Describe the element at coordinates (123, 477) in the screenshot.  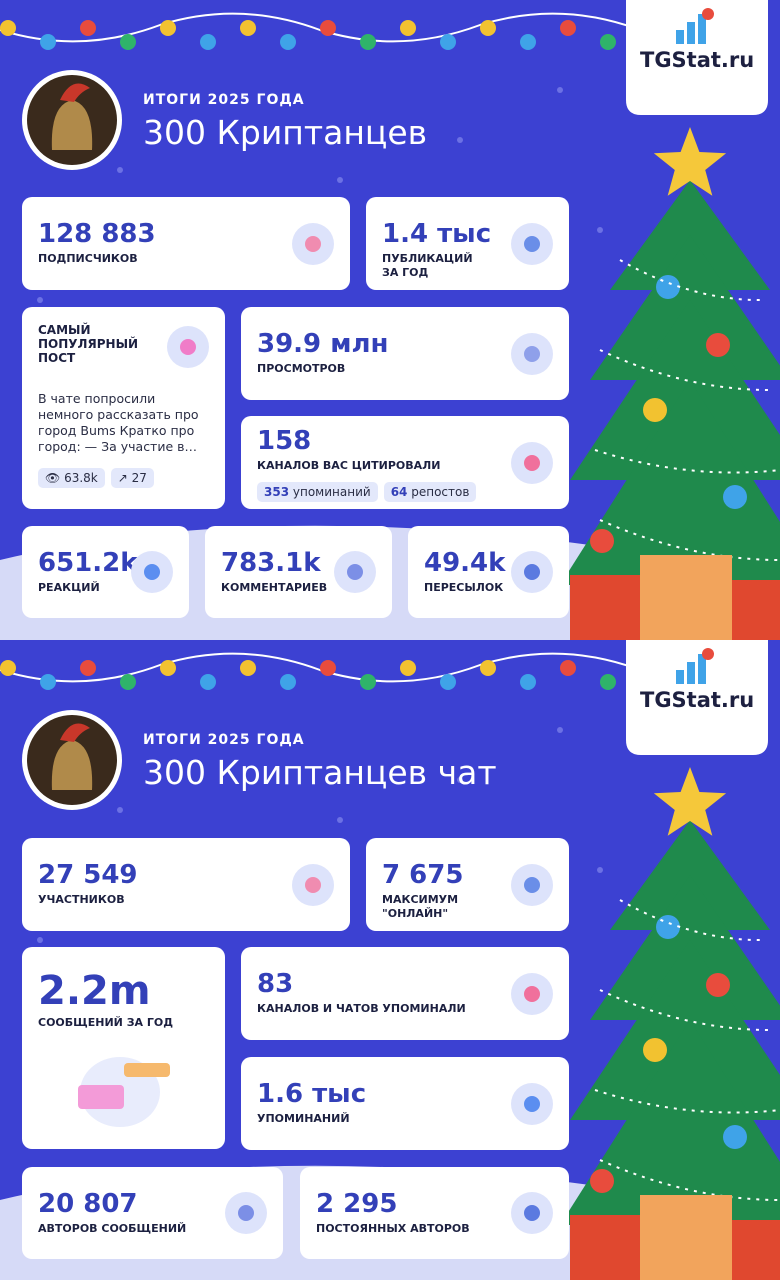
I see `post-stats: 👁 63.8k ↗ 27` at that location.